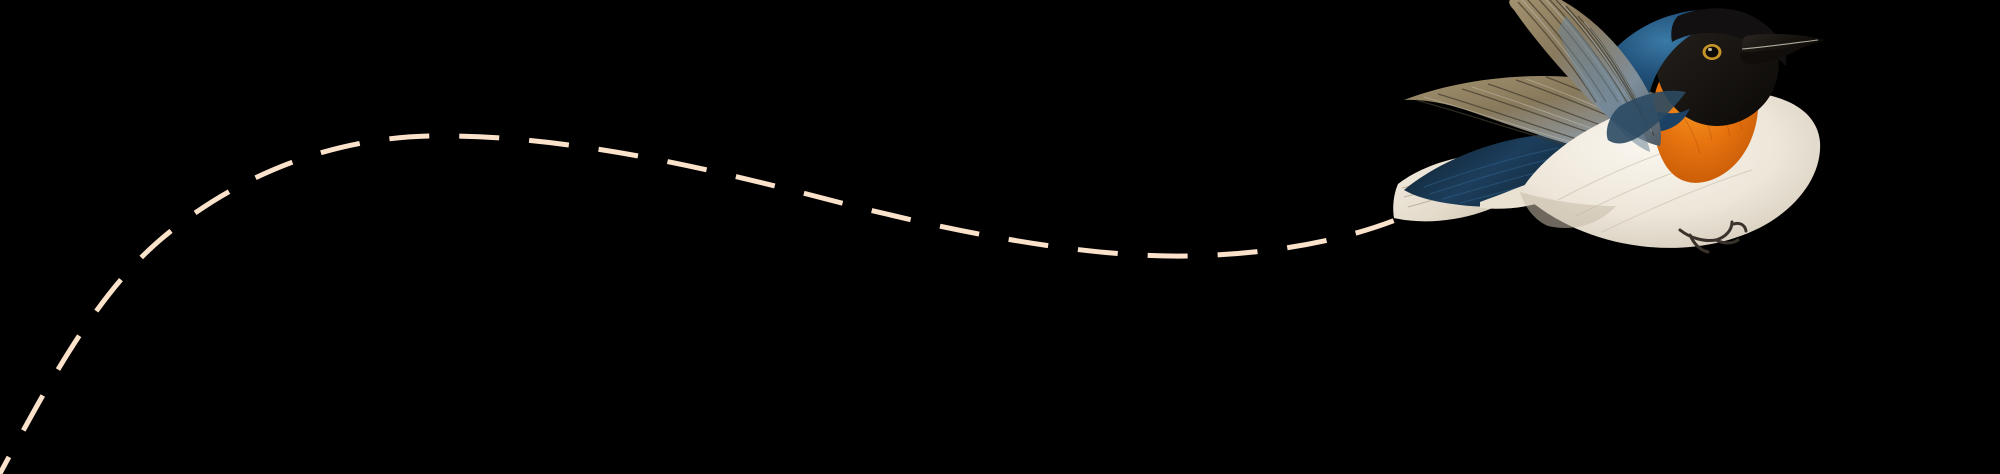 This screenshot has width=2000, height=474. I want to click on crown-cap-black, so click(1729, 37).